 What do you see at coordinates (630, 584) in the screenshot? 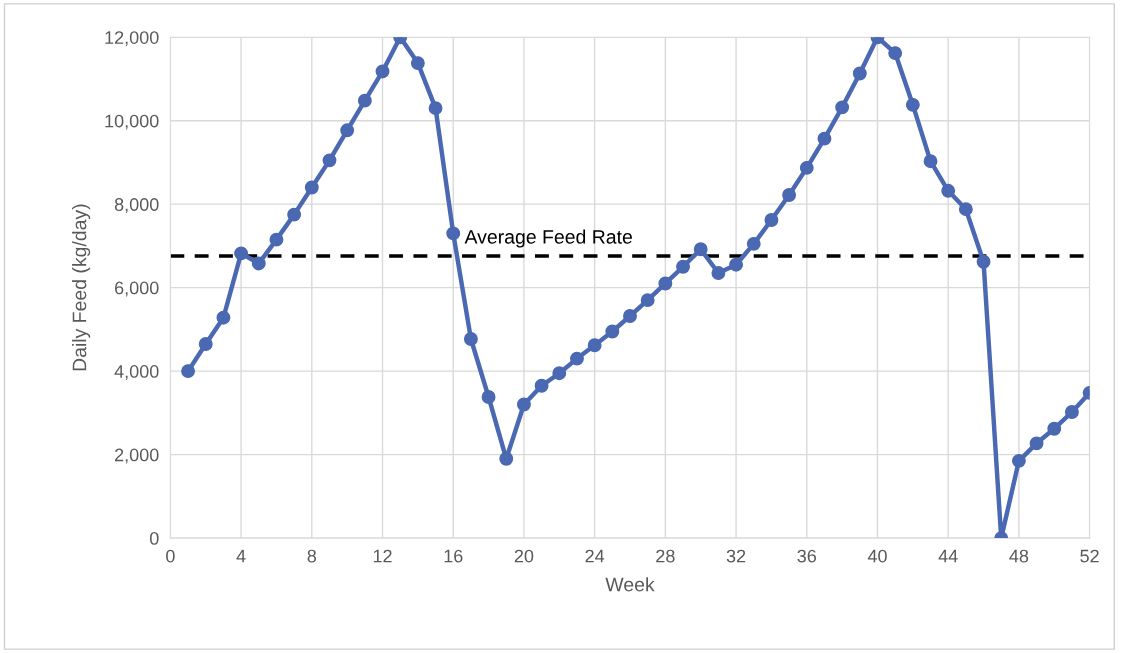
I see `x-axis-title: Week` at bounding box center [630, 584].